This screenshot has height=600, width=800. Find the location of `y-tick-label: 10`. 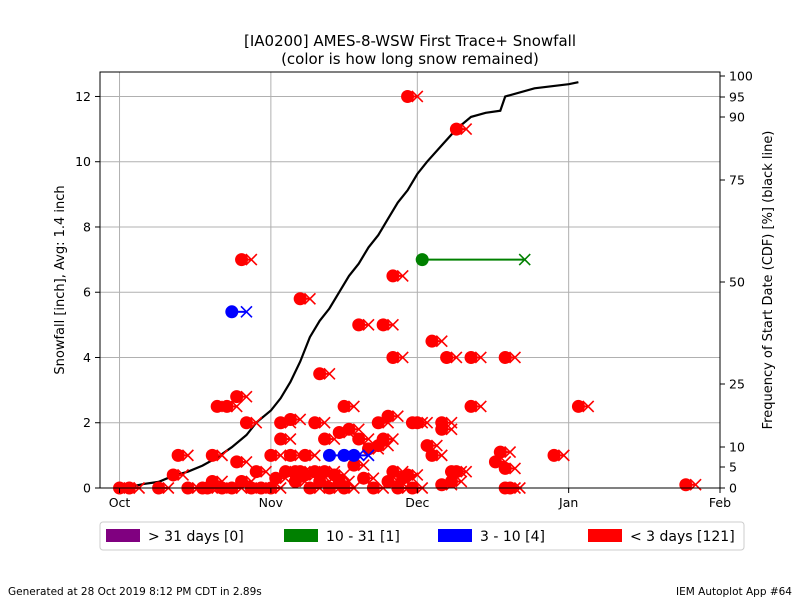

y-tick-label: 10 is located at coordinates (83, 161).